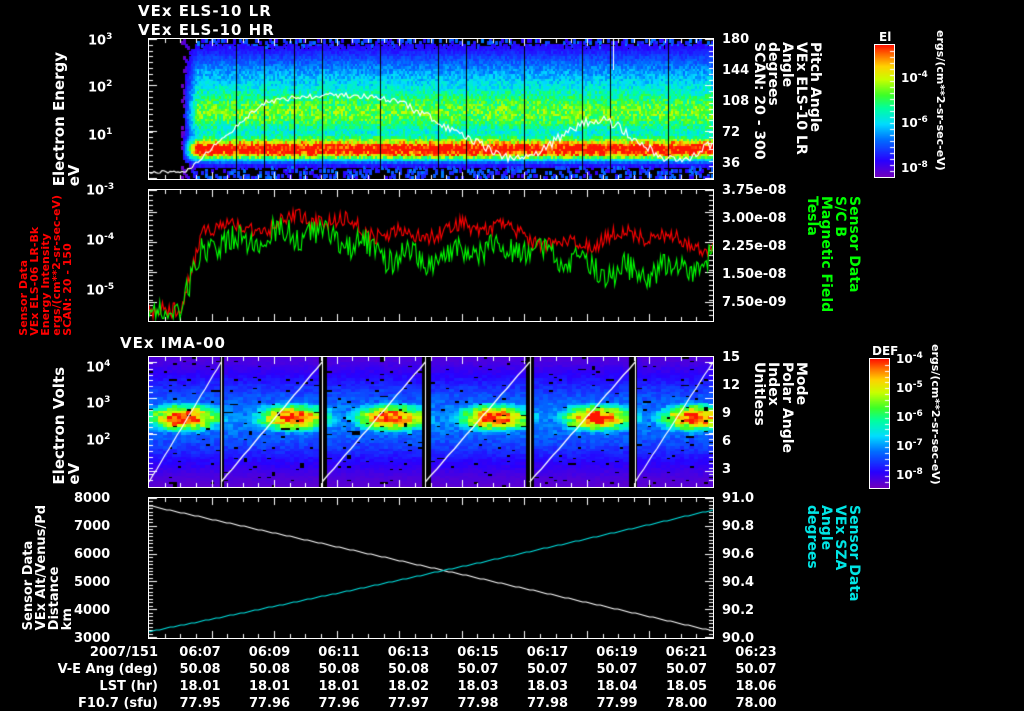  What do you see at coordinates (478, 686) in the screenshot?
I see `bottom-cell-r2-c4: 18.03` at bounding box center [478, 686].